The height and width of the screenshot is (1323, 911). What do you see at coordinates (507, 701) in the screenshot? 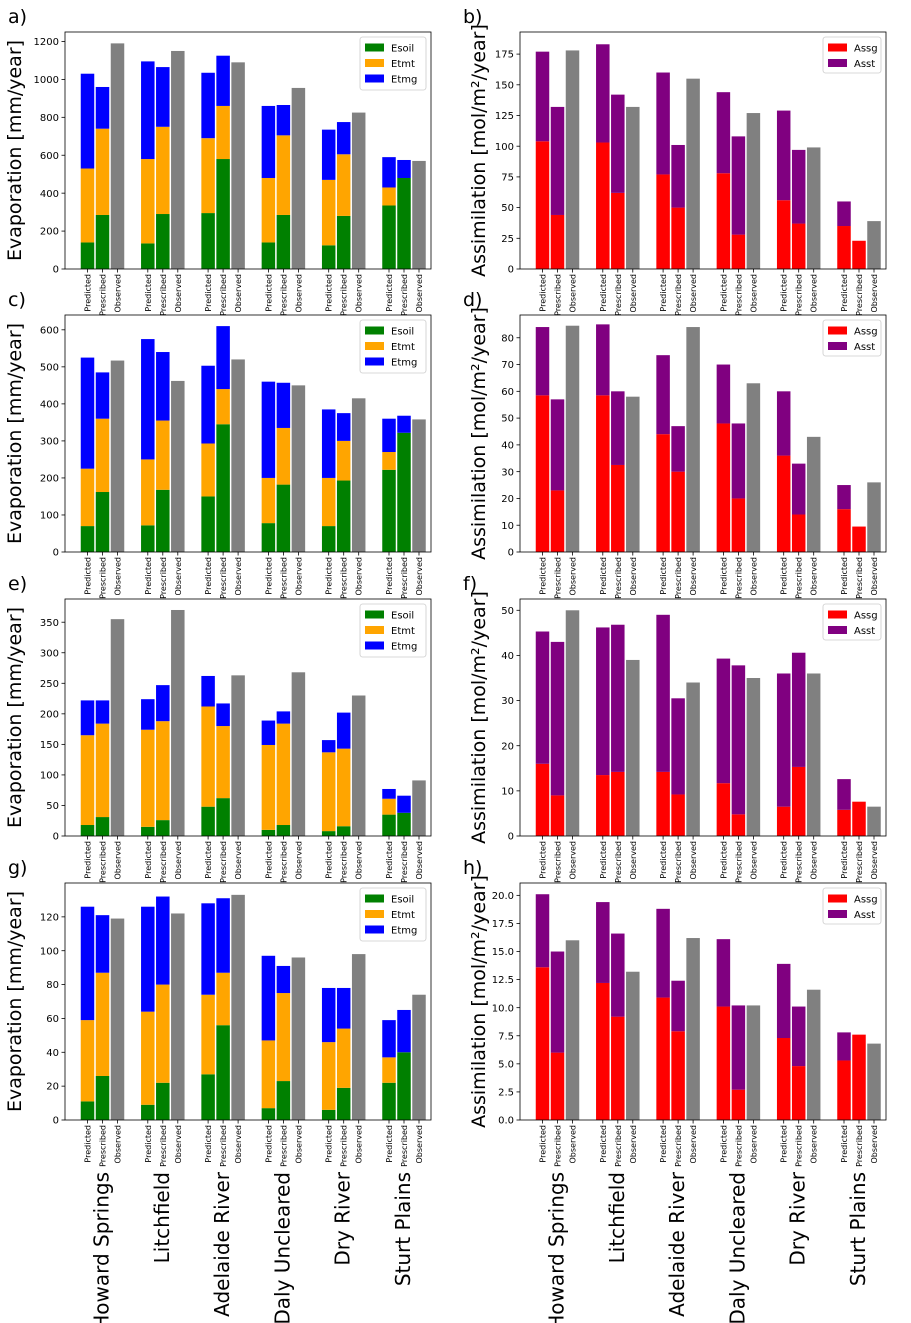
I see `y-tick-label: 30` at bounding box center [507, 701].